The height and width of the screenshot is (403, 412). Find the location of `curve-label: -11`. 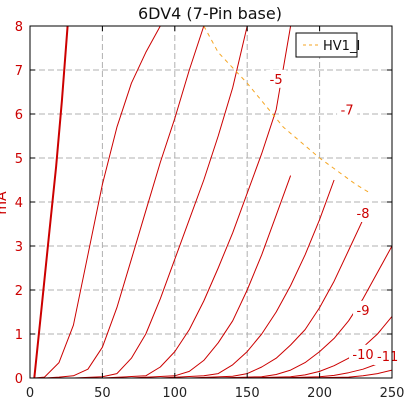

curve-label: -11 is located at coordinates (387, 357).